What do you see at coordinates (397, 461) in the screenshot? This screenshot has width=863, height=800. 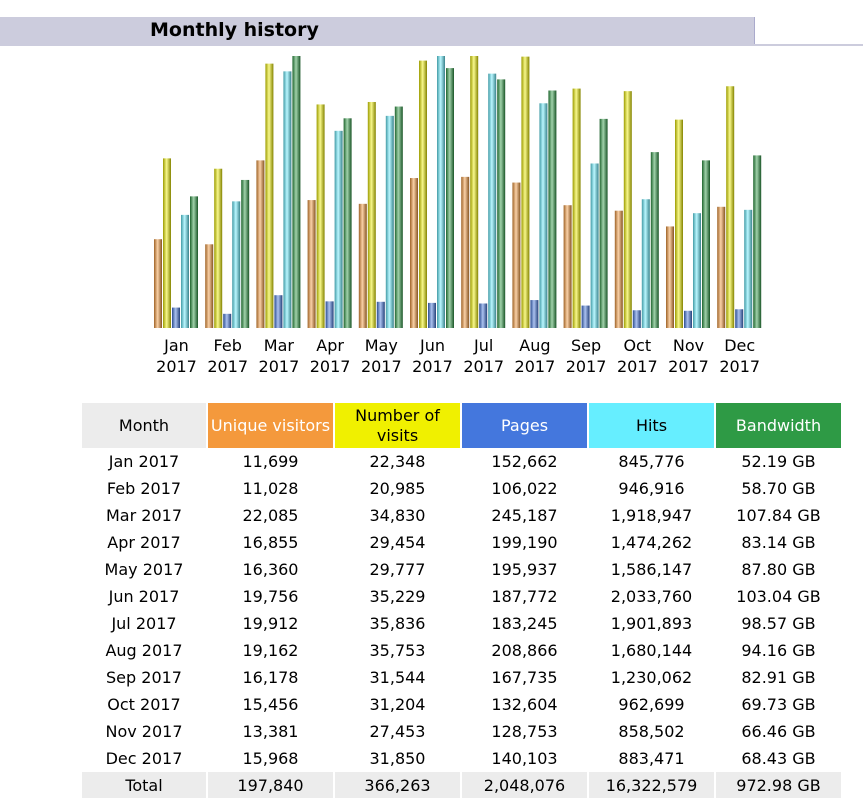 I see `cell-number-of-visits: 22,348` at bounding box center [397, 461].